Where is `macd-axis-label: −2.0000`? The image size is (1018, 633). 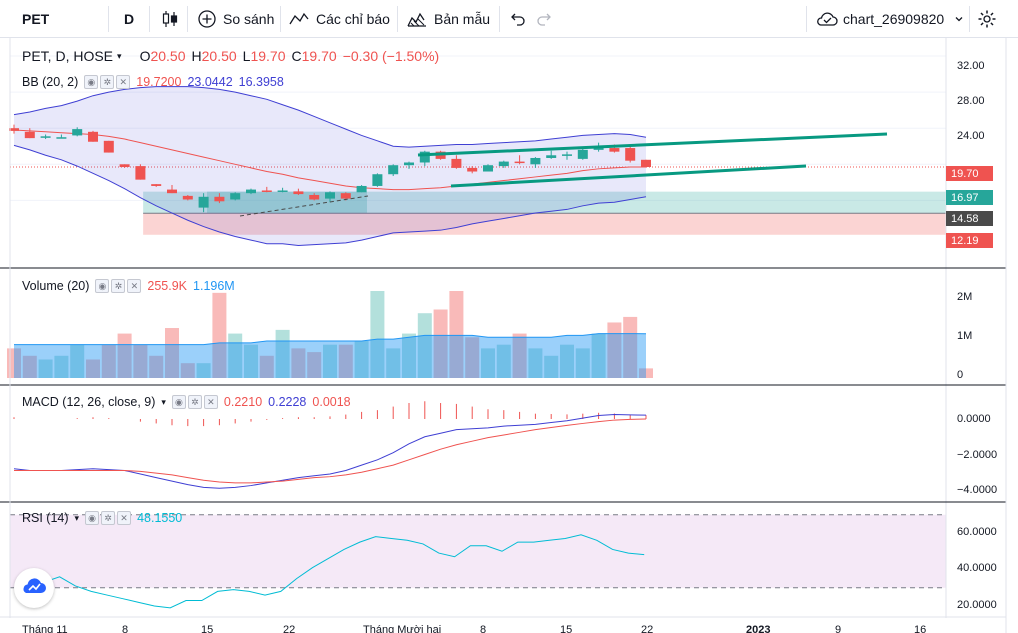 macd-axis-label: −2.0000 is located at coordinates (977, 455).